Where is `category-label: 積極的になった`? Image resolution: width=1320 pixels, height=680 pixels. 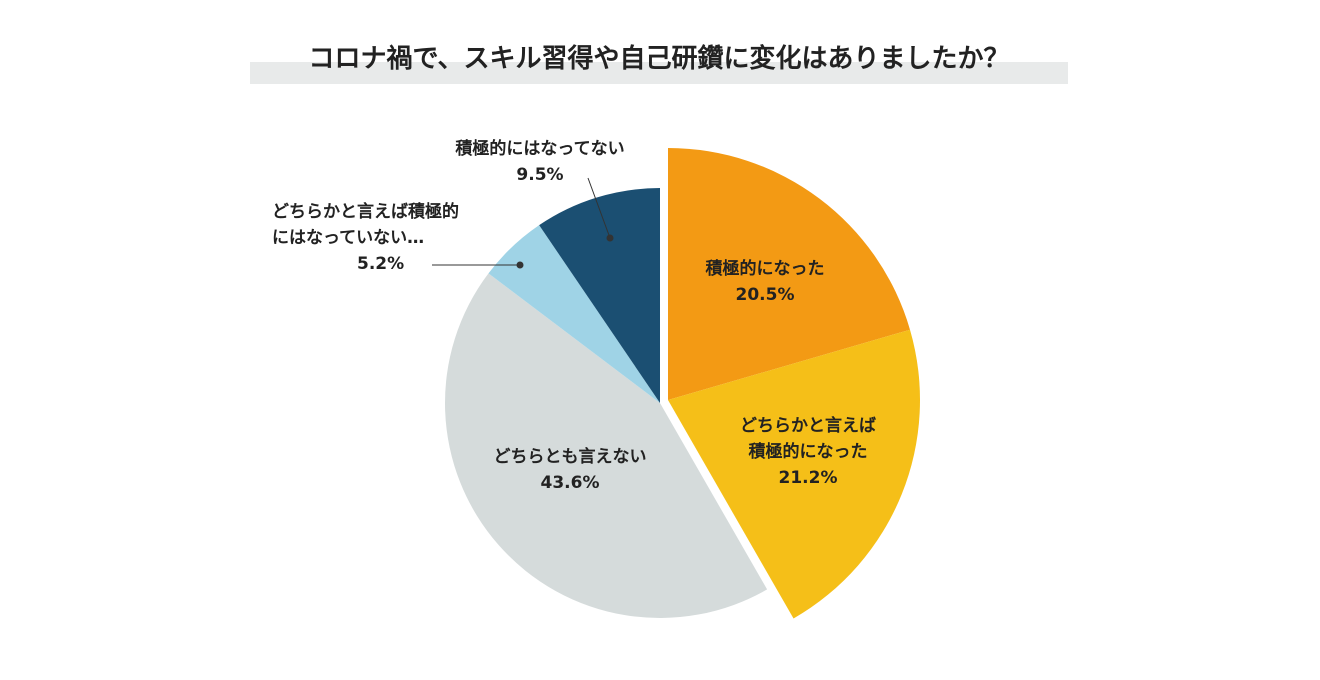
category-label: 積極的になった is located at coordinates (765, 269).